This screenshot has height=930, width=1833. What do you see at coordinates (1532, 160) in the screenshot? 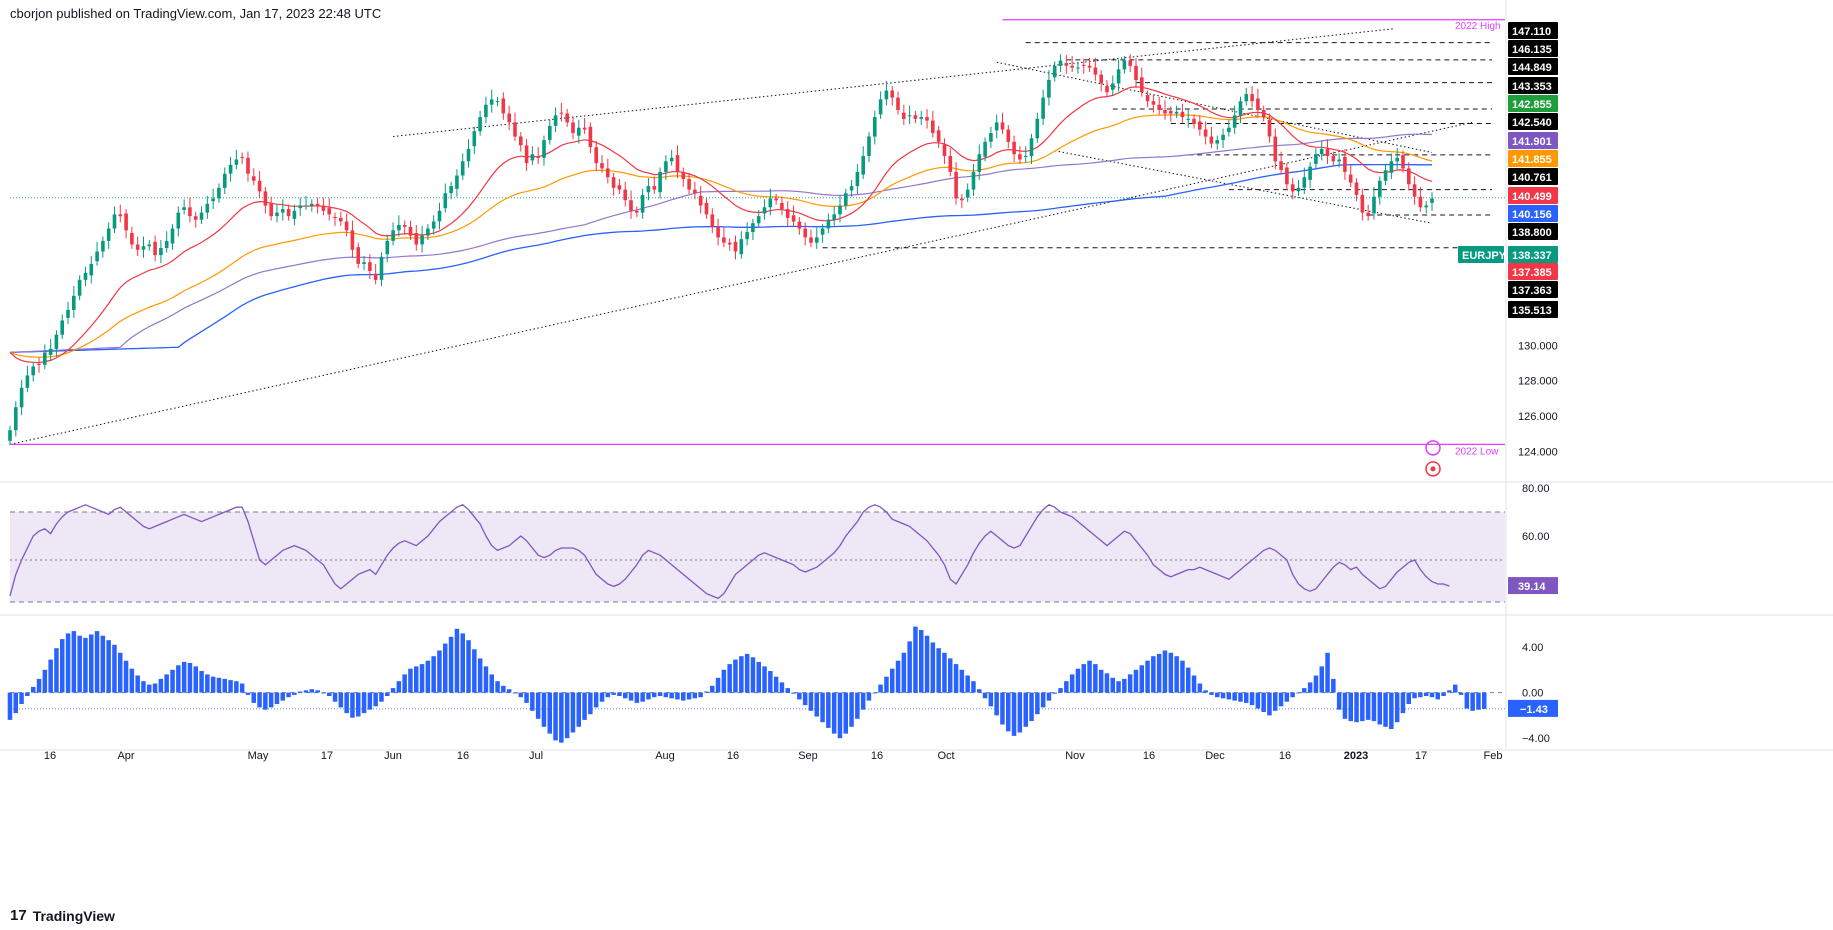
I see `price-tag-label: 141.855` at bounding box center [1532, 160].